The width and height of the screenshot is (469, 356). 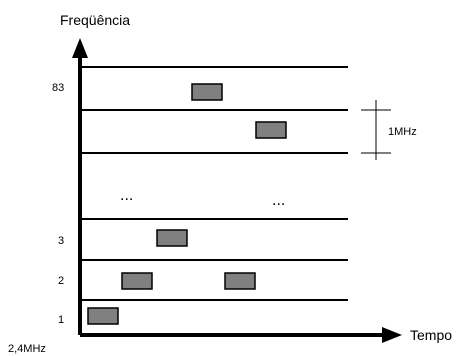 I want to click on y-axis-arrowhead, so click(x=80, y=48).